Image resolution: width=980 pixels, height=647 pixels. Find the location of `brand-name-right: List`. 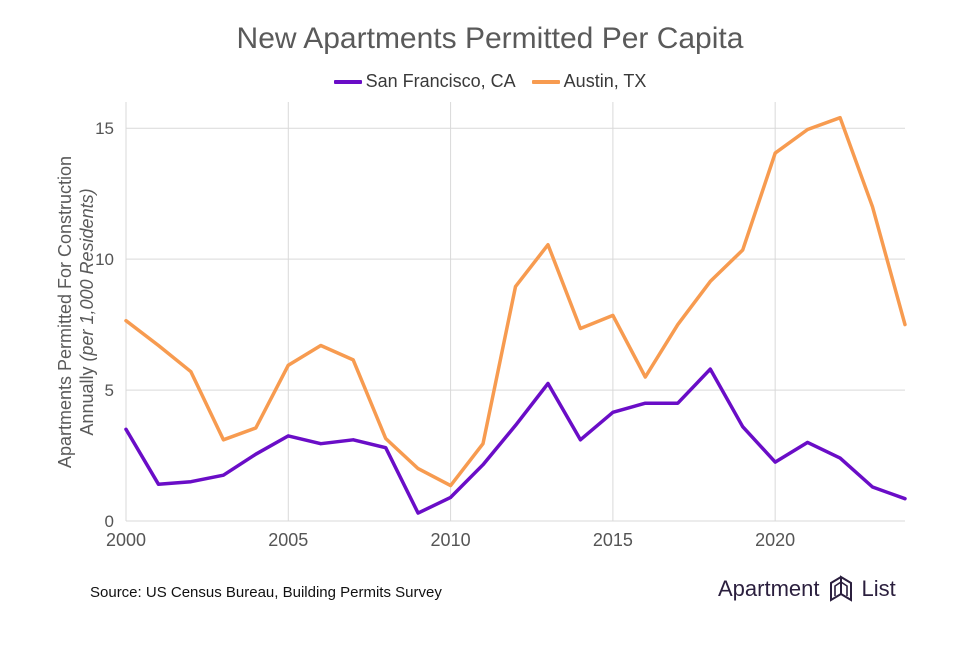

brand-name-right: List is located at coordinates (878, 588).